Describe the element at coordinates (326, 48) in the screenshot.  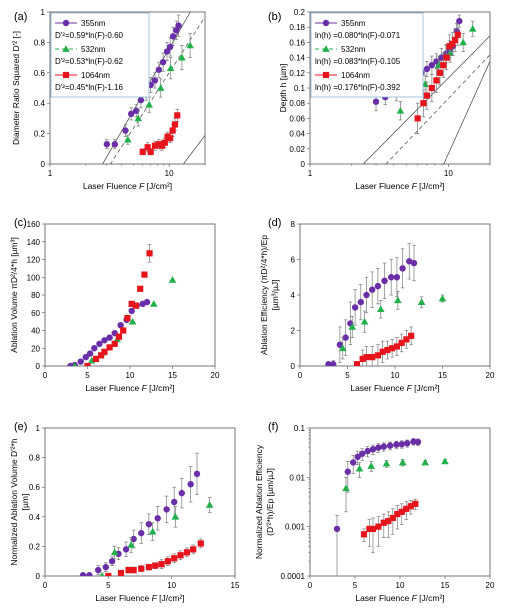
I see `legend-marker` at that location.